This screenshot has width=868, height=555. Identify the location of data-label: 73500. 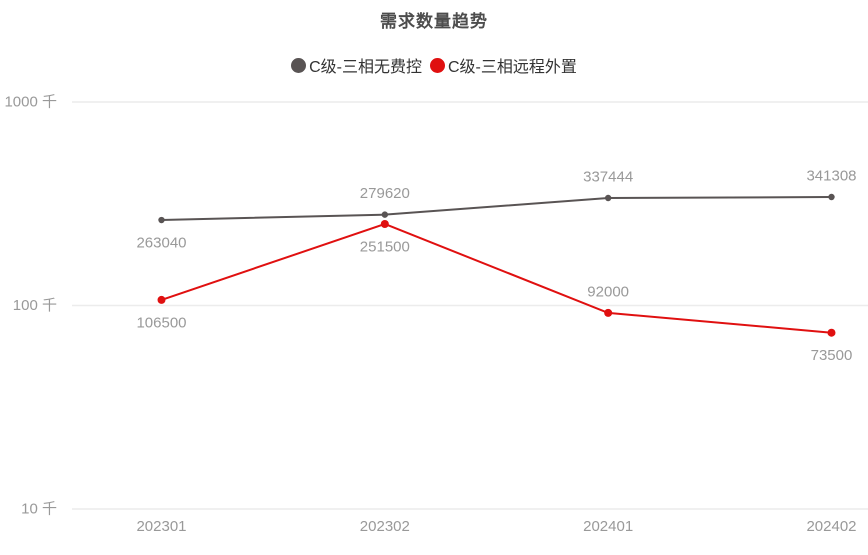
(832, 355).